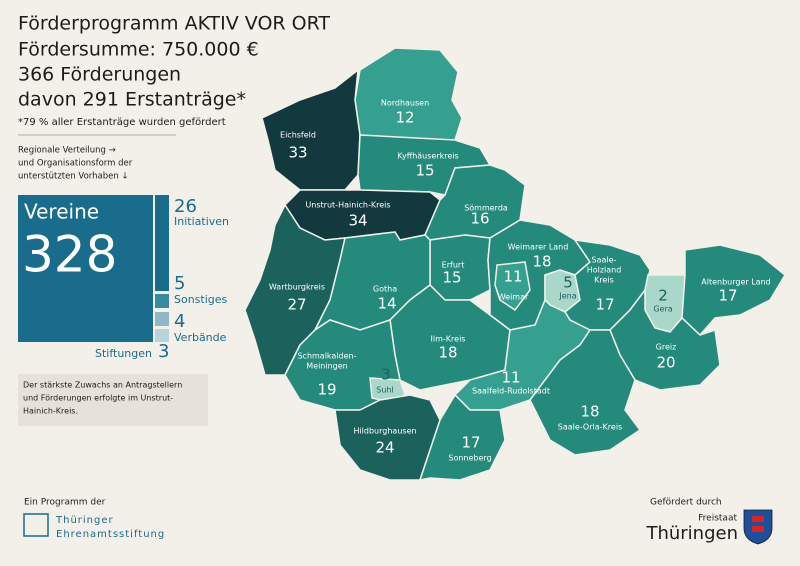  Describe the element at coordinates (65, 503) in the screenshot. I see `footer-caption: Ein Programm der` at that location.